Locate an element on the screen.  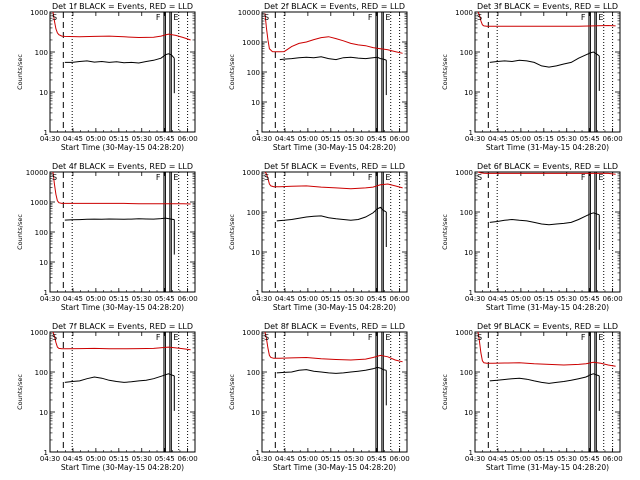
chart-title: Det 8f BLACK = Events, RED = LLD is located at coordinates (334, 326).